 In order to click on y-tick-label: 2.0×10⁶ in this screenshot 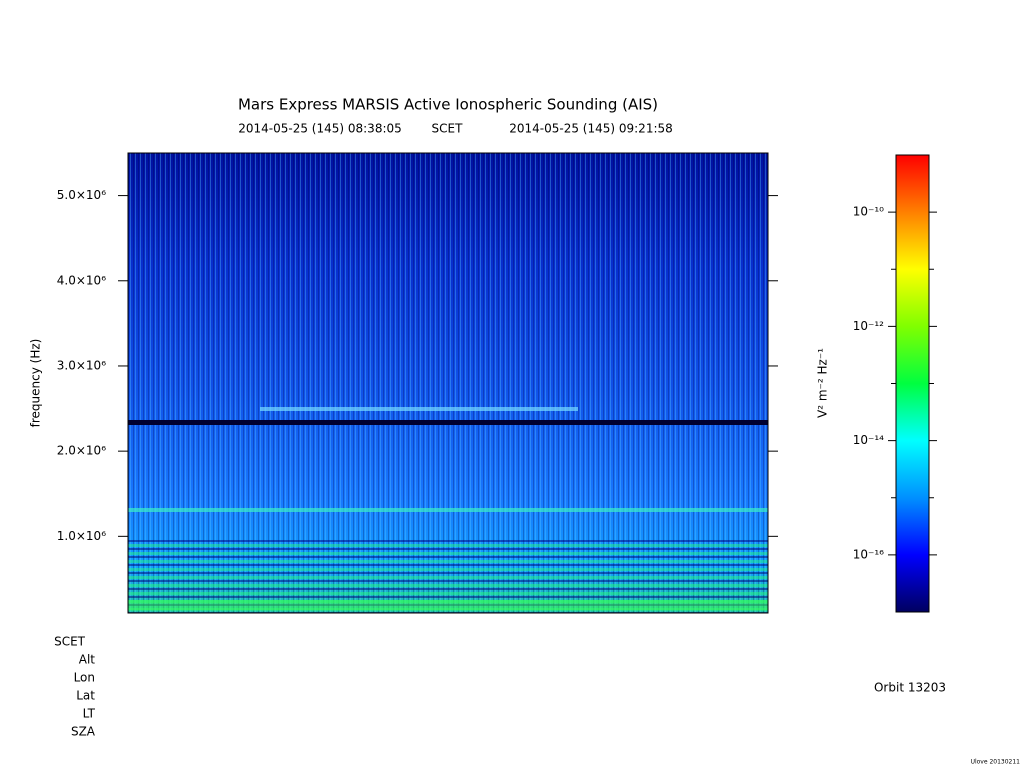, I will do `click(81, 451)`.